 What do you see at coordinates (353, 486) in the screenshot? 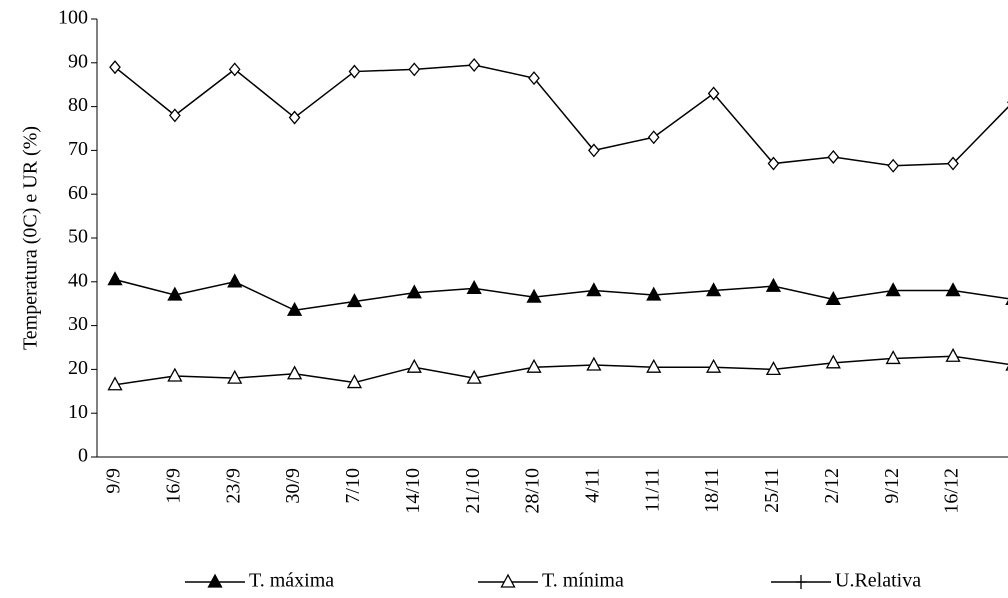
I see `x-tick-label: 7/10` at bounding box center [353, 486].